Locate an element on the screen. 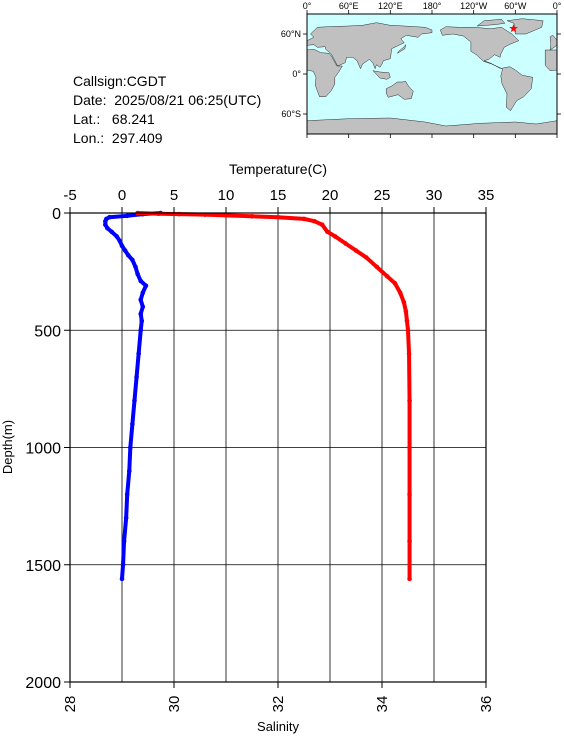 The image size is (564, 736). temperature-tick-label: -5 is located at coordinates (69, 195).